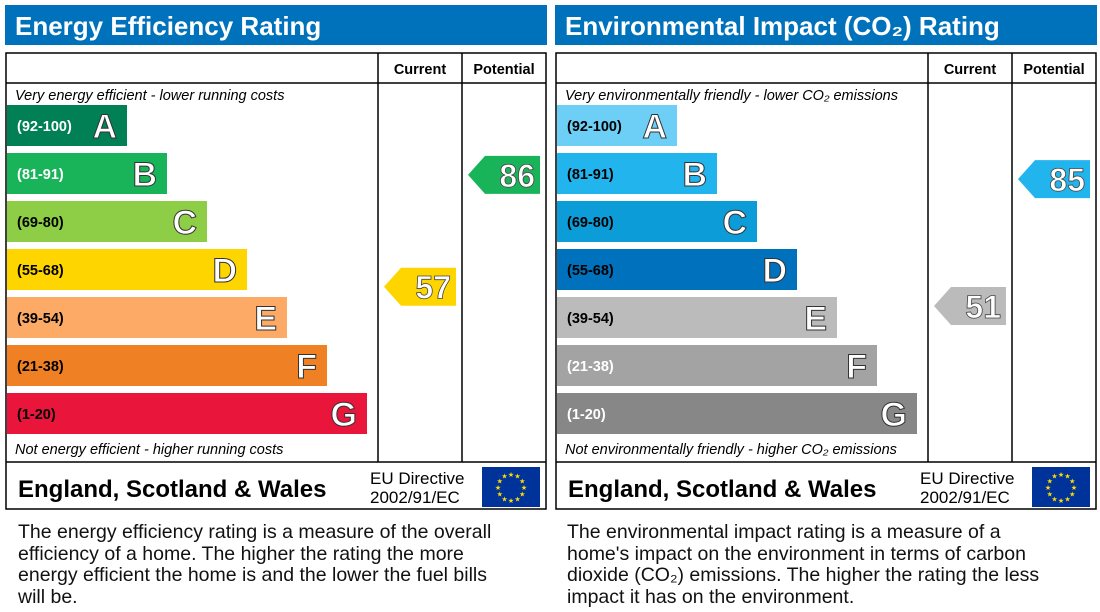 This screenshot has width=1100, height=612. Describe the element at coordinates (433, 288) in the screenshot. I see `current-rating-value: 57` at that location.